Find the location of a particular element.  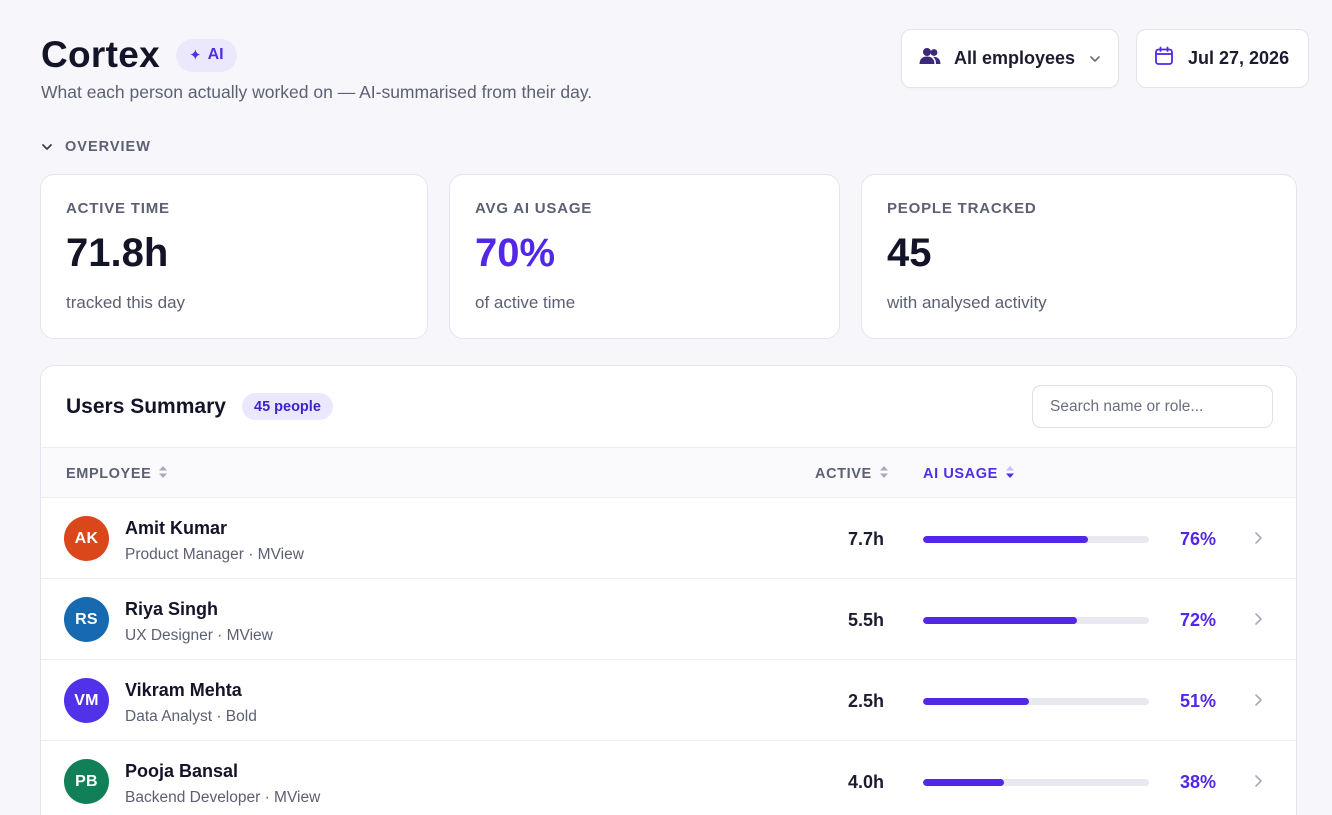

avatar: RS is located at coordinates (86, 619).